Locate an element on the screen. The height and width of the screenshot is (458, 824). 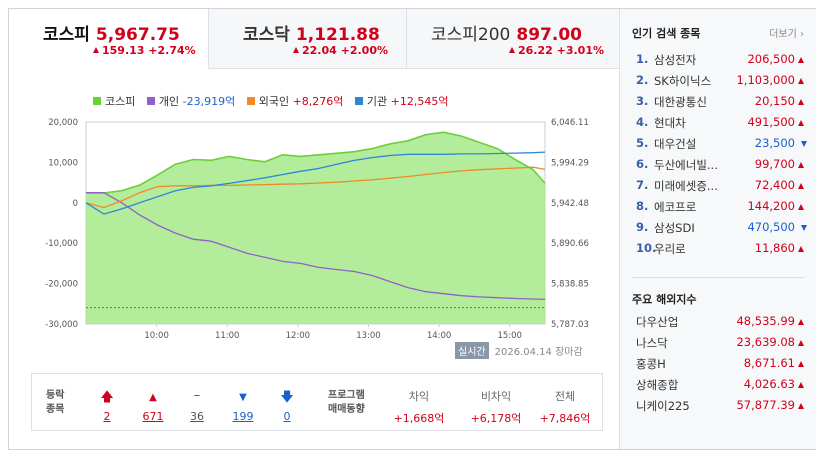
tab-kospi: 코스피 5,967.75 159.13 +2.74% is located at coordinates (109, 39).